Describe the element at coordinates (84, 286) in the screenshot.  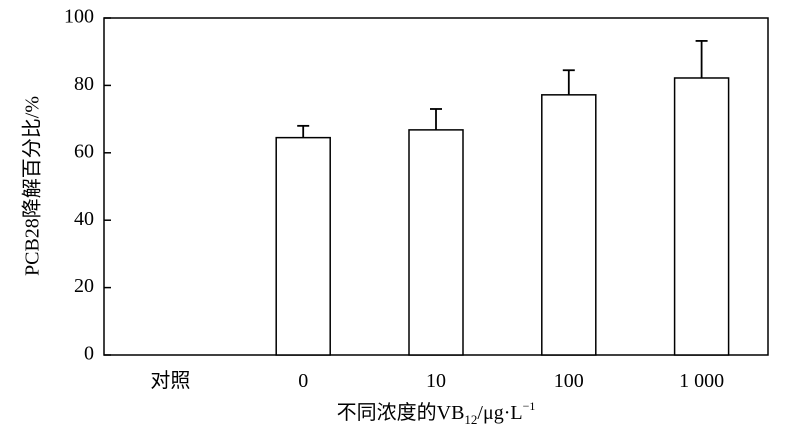
I see `y-tick-label: 20` at that location.